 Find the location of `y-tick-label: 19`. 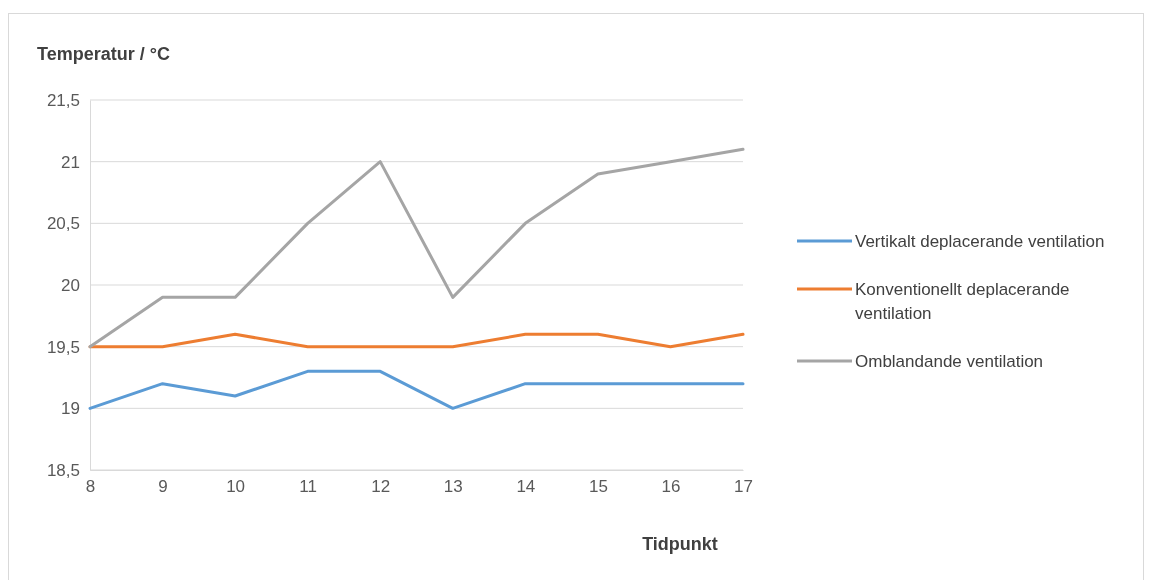

y-tick-label: 19 is located at coordinates (70, 409).